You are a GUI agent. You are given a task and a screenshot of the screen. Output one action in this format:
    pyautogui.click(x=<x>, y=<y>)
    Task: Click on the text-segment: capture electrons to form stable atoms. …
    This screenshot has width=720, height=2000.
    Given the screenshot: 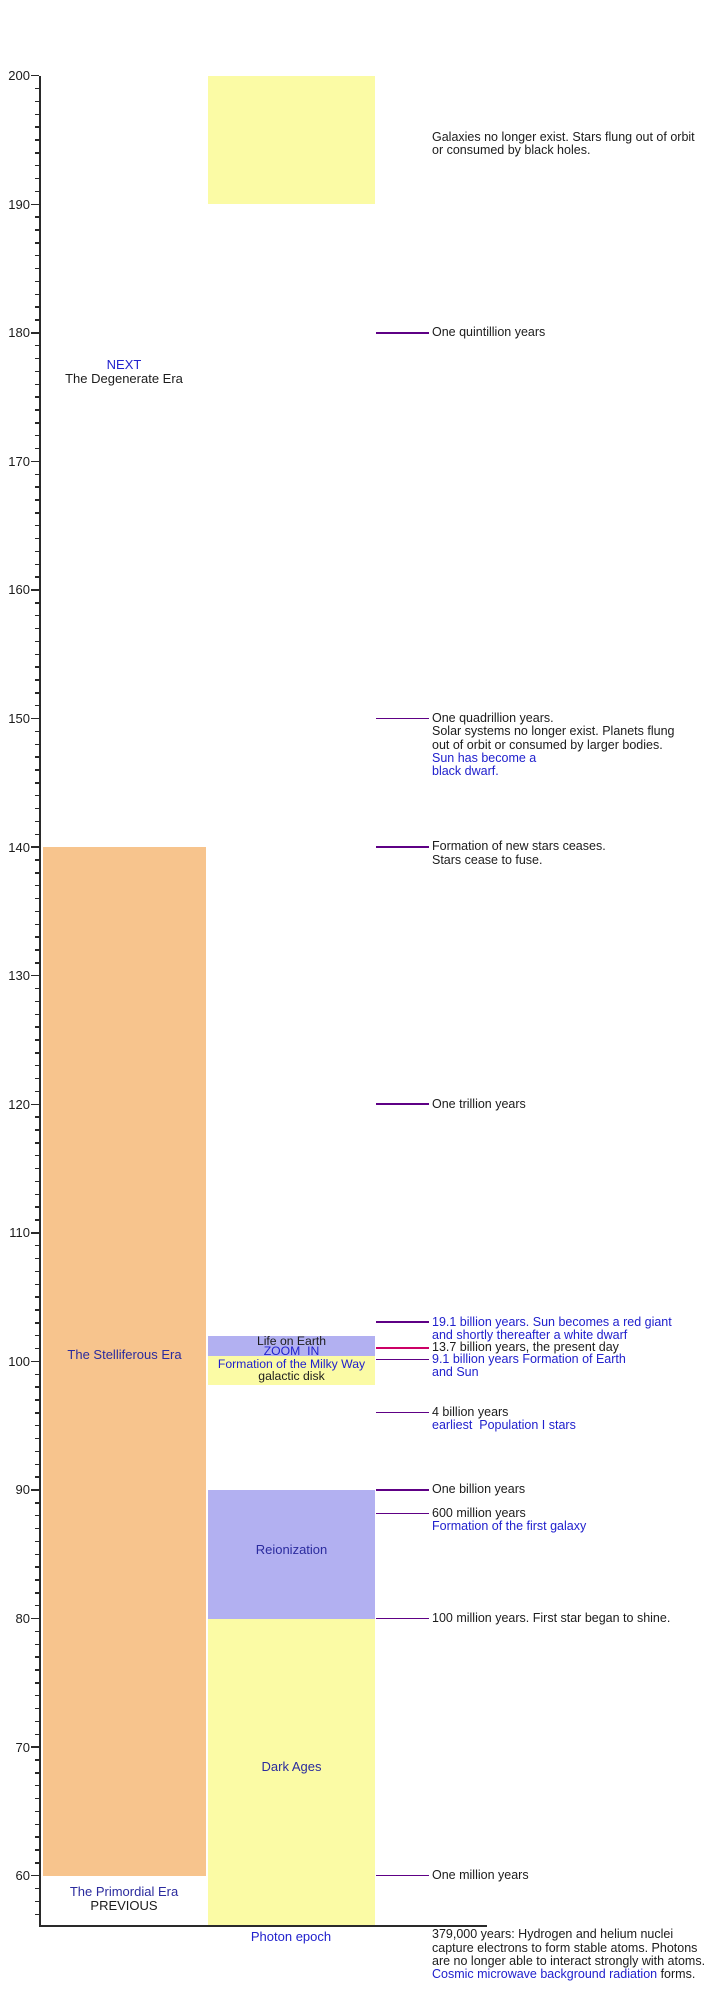 What is the action you would take?
    pyautogui.click(x=565, y=1947)
    